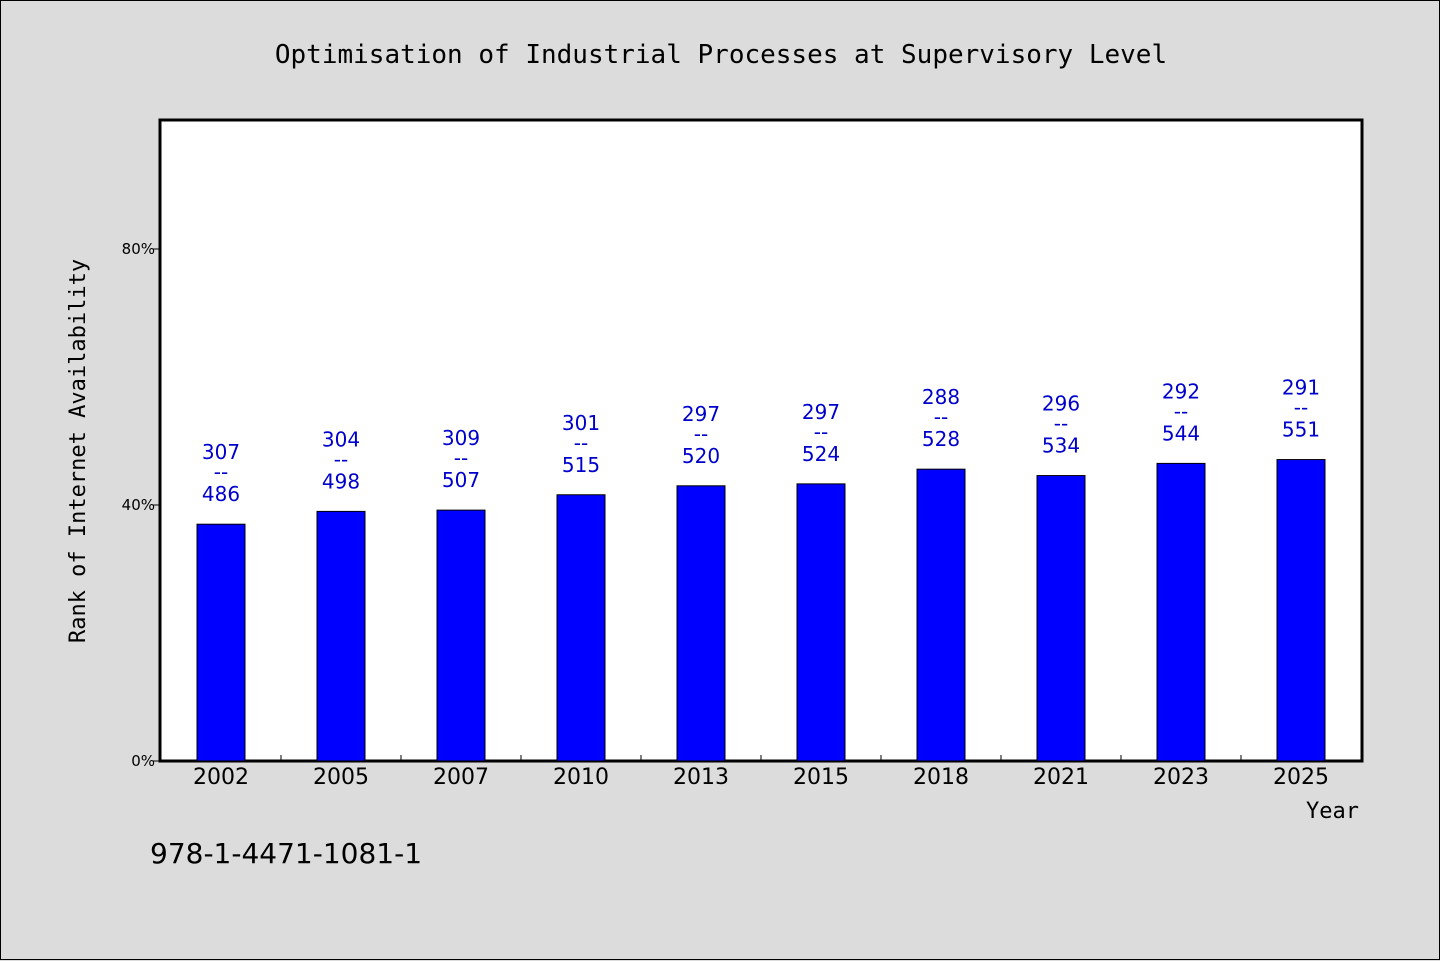 This screenshot has height=961, width=1440. I want to click on data-label-bottom-2013: 520, so click(701, 456).